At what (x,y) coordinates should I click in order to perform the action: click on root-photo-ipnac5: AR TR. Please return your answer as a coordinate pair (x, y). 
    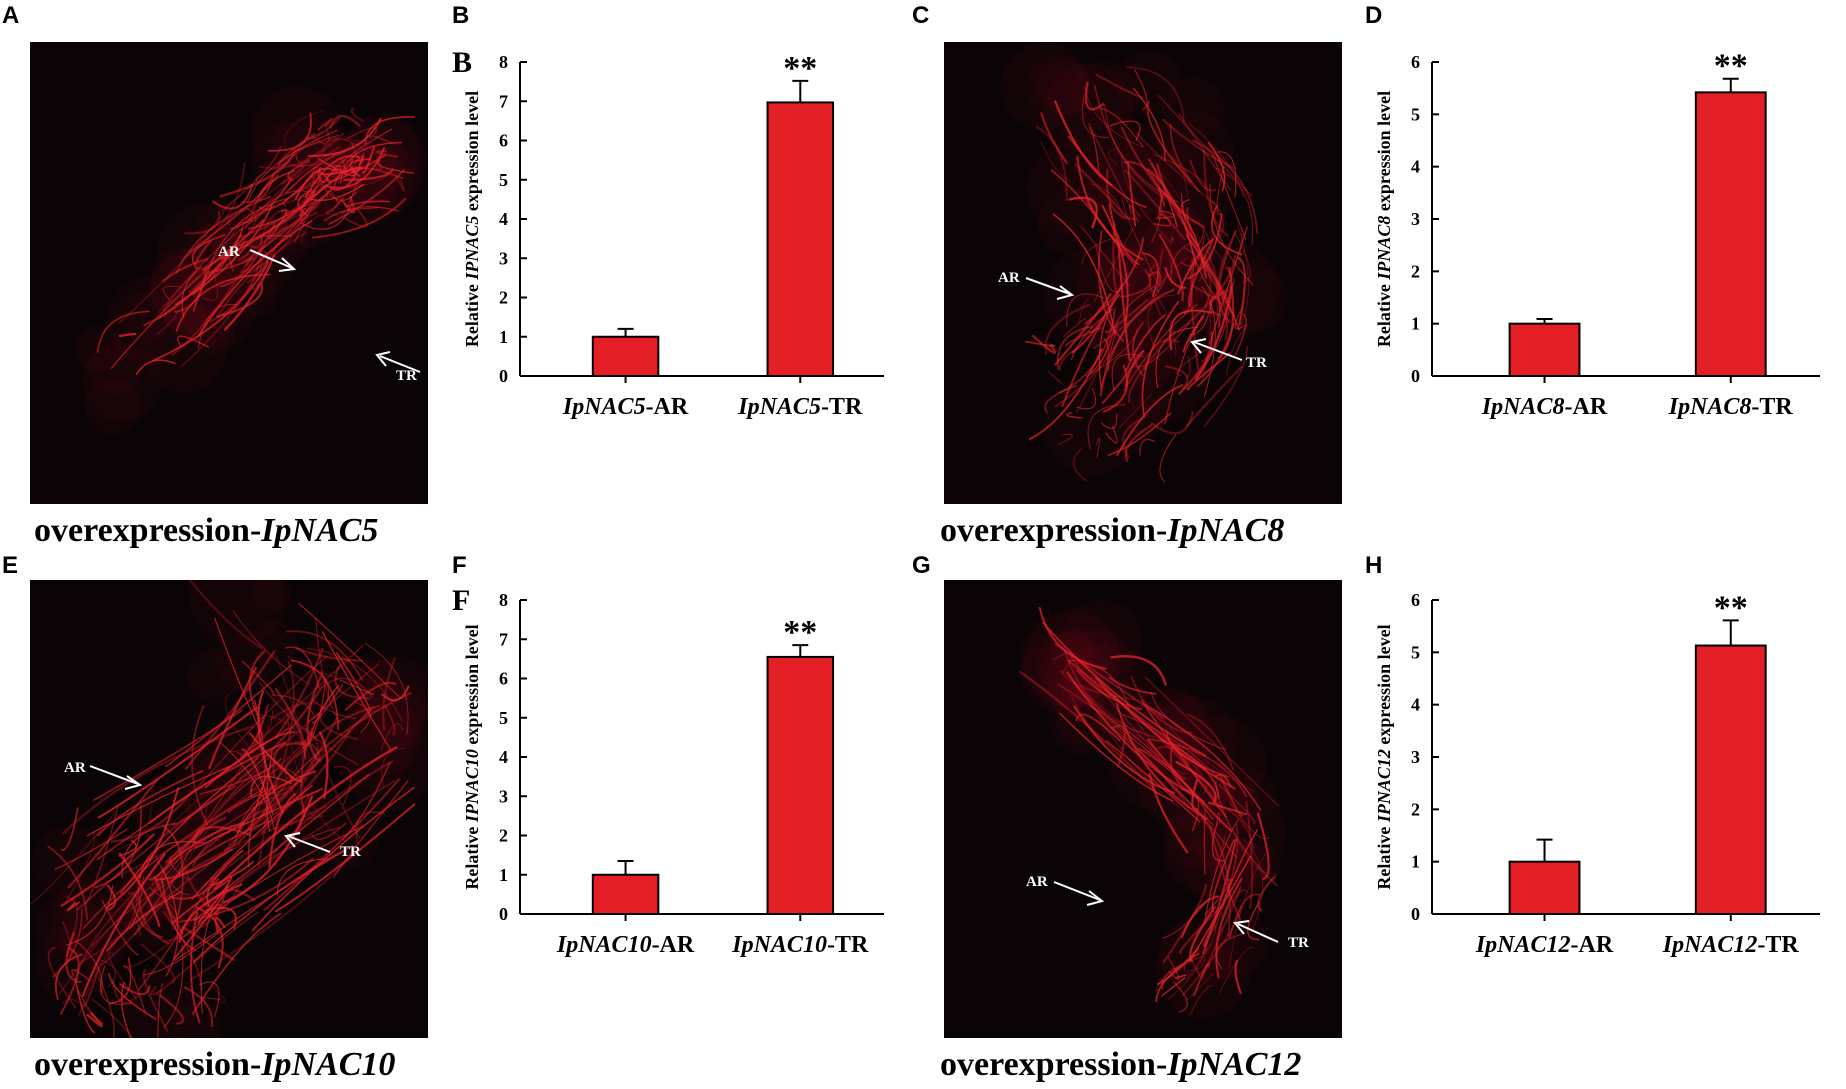
    Looking at the image, I should click on (229, 273).